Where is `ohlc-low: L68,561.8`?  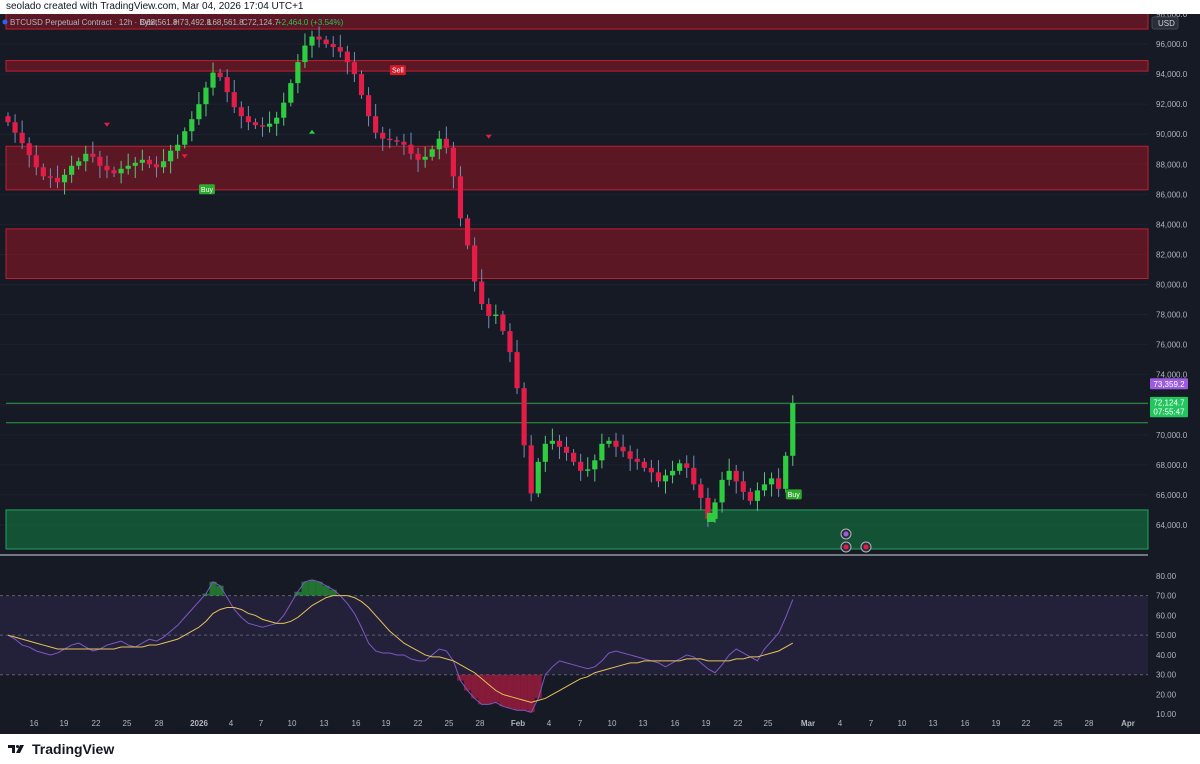
ohlc-low: L68,561.8 is located at coordinates (226, 22).